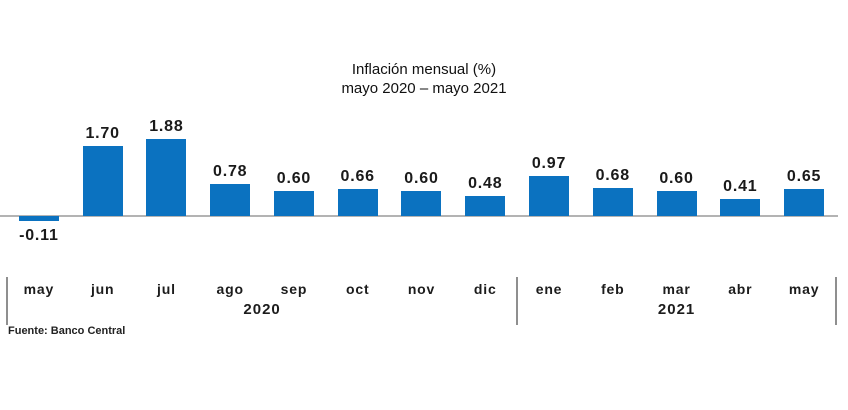 The image size is (848, 410). What do you see at coordinates (358, 289) in the screenshot?
I see `month-label-oct-5: oct` at bounding box center [358, 289].